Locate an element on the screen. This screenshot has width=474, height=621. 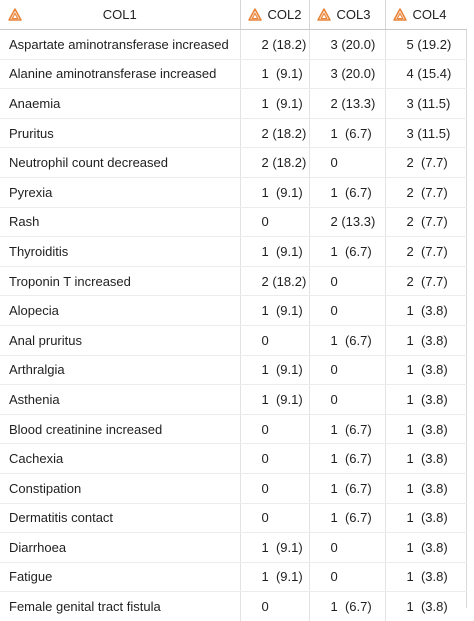
column-header-col3: COL3 is located at coordinates (347, 15).